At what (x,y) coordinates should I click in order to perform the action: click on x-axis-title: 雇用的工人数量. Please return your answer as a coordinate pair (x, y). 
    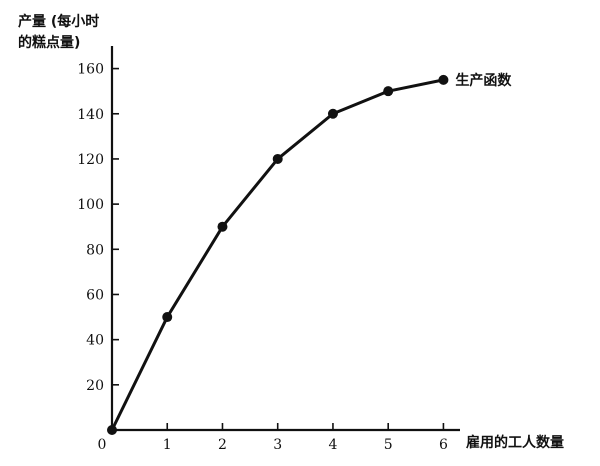
    Looking at the image, I should click on (515, 442).